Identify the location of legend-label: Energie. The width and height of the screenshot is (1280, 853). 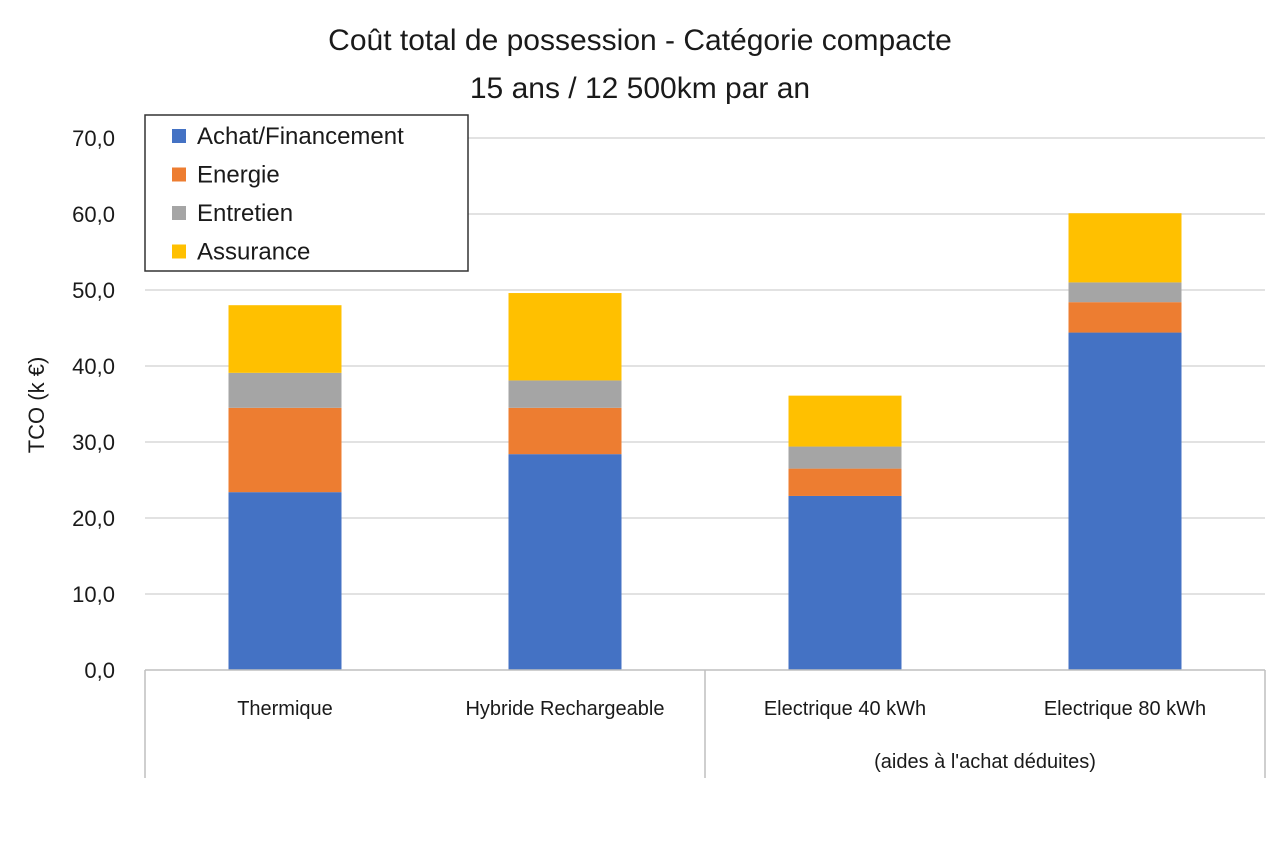
(238, 175).